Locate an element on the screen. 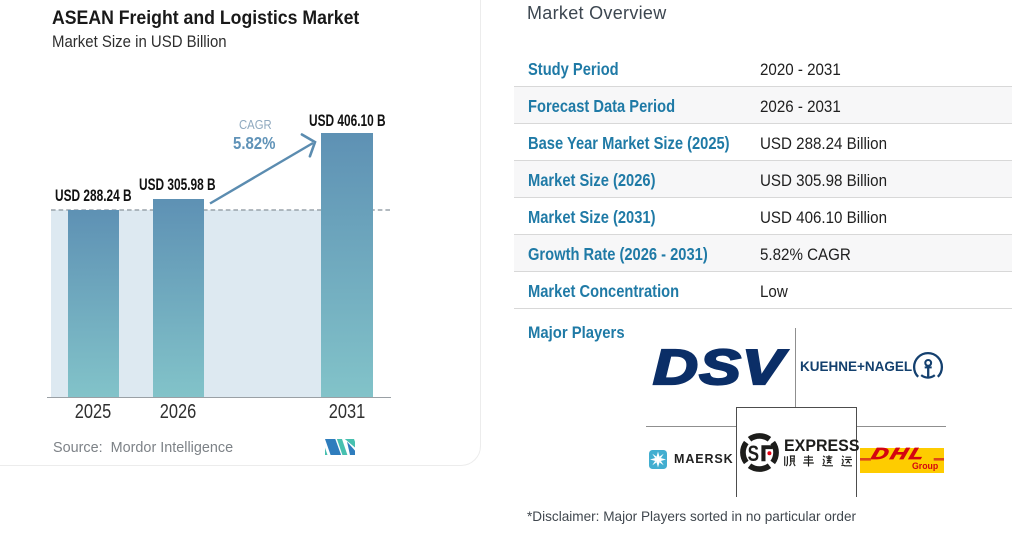  svg-text: S is located at coordinates (752, 454).